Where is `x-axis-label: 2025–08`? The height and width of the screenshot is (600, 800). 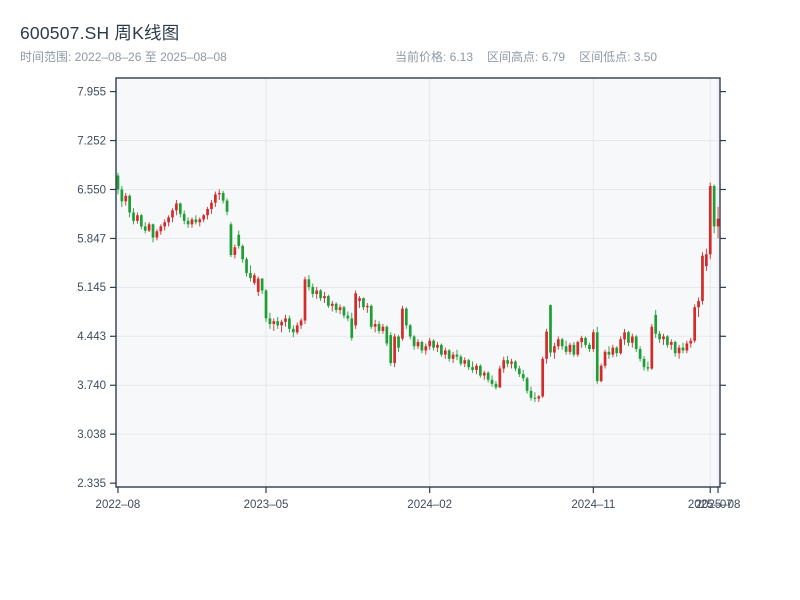
x-axis-label: 2025–08 is located at coordinates (718, 505).